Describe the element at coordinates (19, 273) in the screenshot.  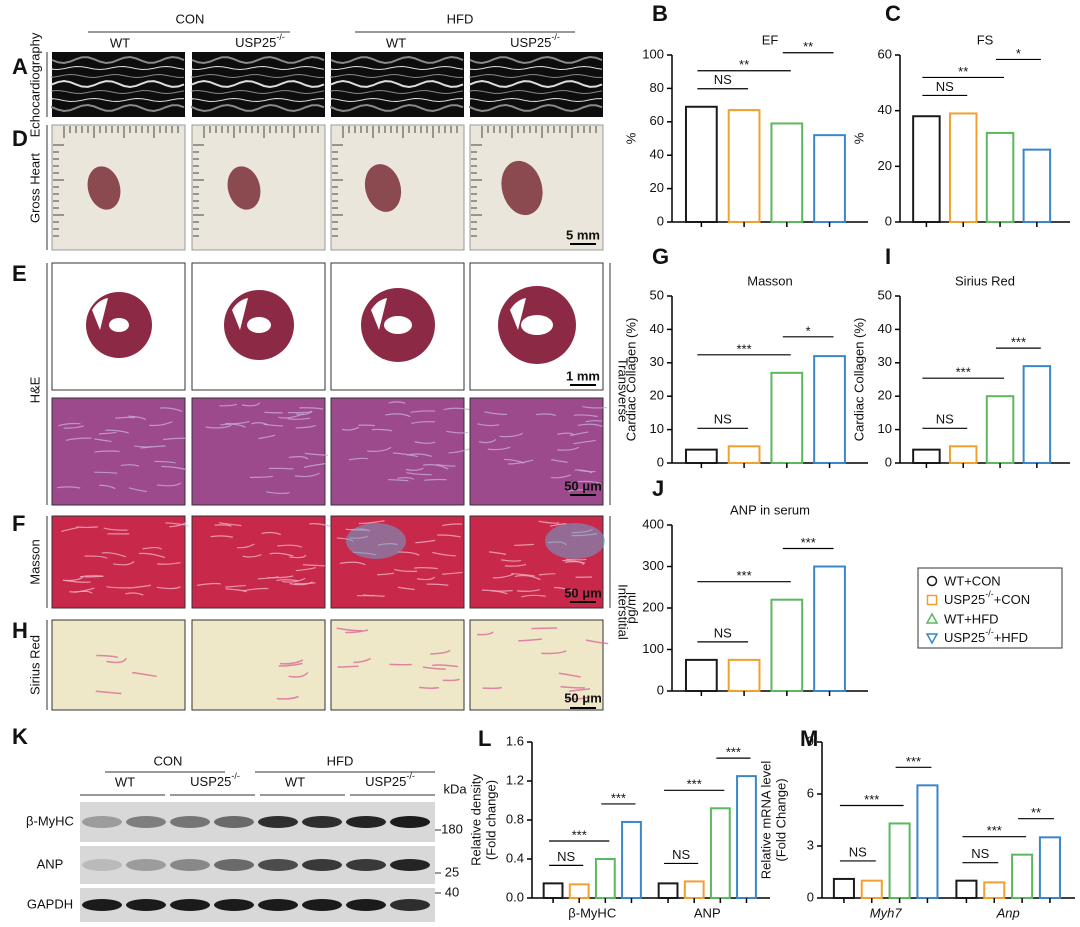
I see `panel-letter: E` at that location.